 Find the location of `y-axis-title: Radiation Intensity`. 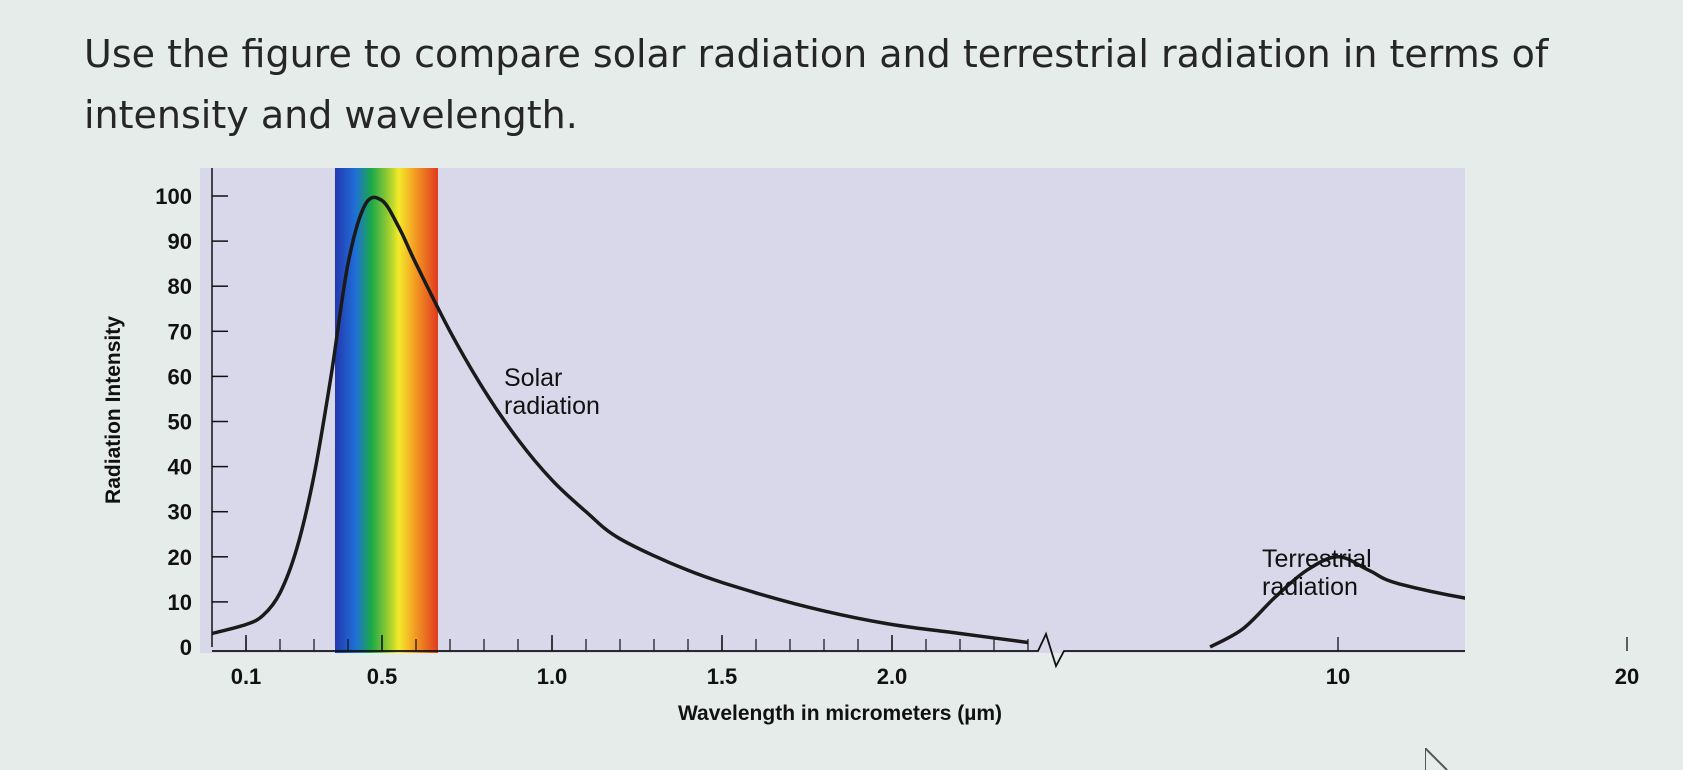

y-axis-title: Radiation Intensity is located at coordinates (113, 410).